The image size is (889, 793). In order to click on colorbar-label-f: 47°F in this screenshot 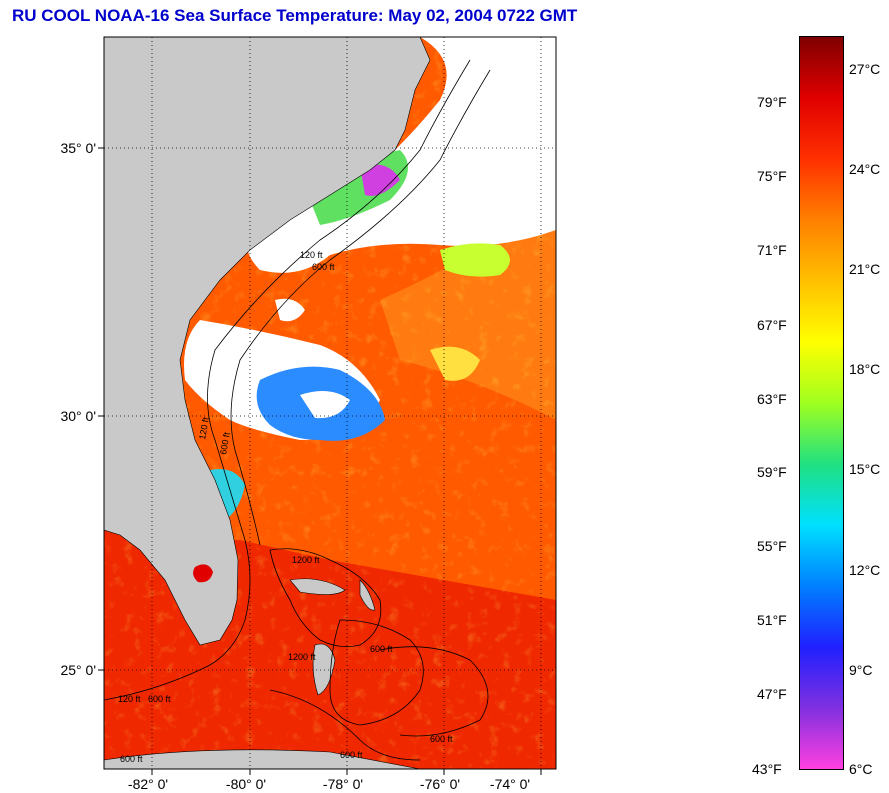, I will do `click(772, 694)`.